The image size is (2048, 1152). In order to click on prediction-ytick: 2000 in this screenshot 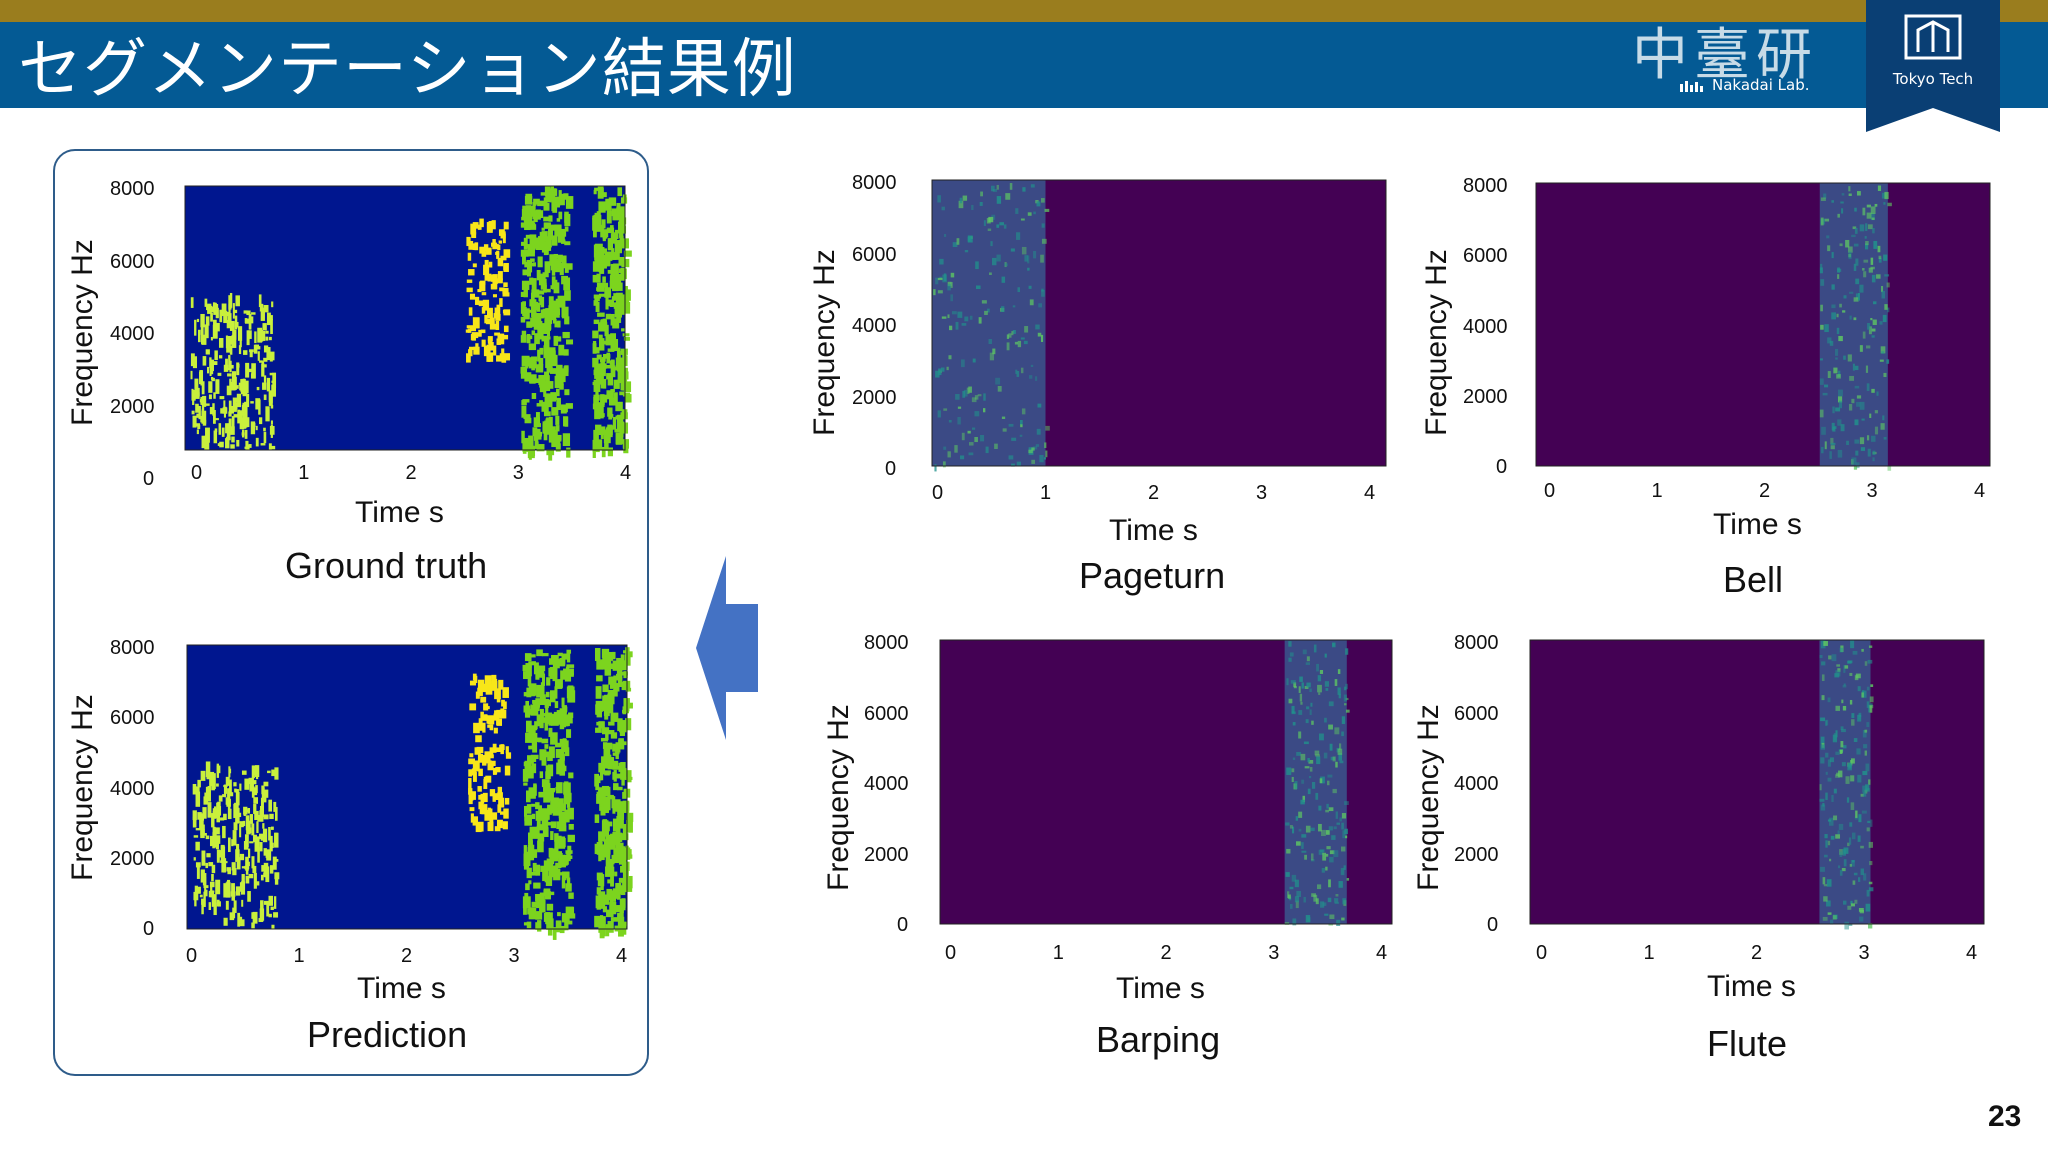, I will do `click(132, 858)`.